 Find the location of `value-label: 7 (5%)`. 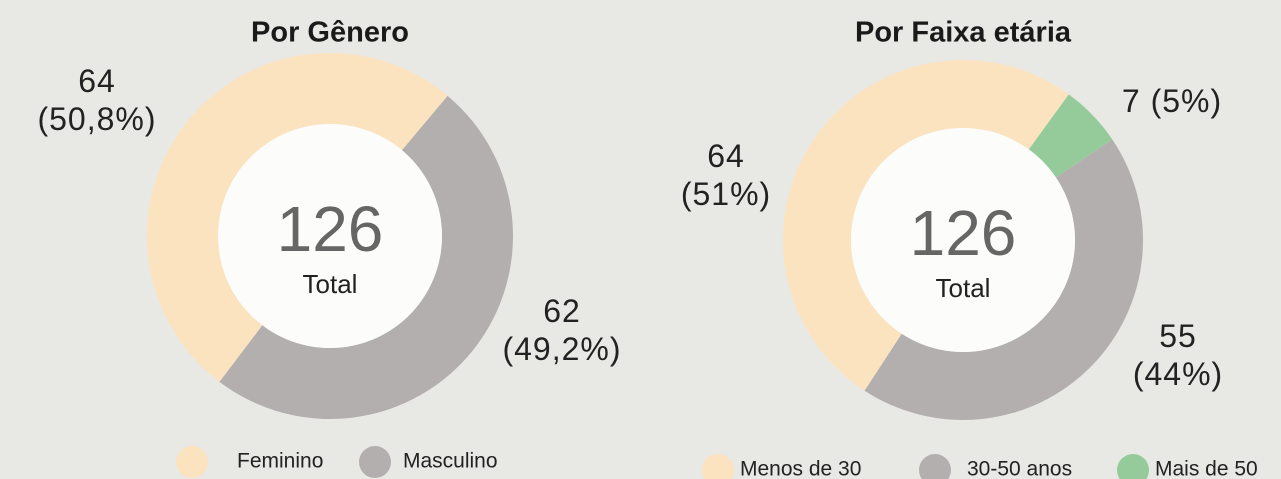

value-label: 7 (5%) is located at coordinates (1172, 101).